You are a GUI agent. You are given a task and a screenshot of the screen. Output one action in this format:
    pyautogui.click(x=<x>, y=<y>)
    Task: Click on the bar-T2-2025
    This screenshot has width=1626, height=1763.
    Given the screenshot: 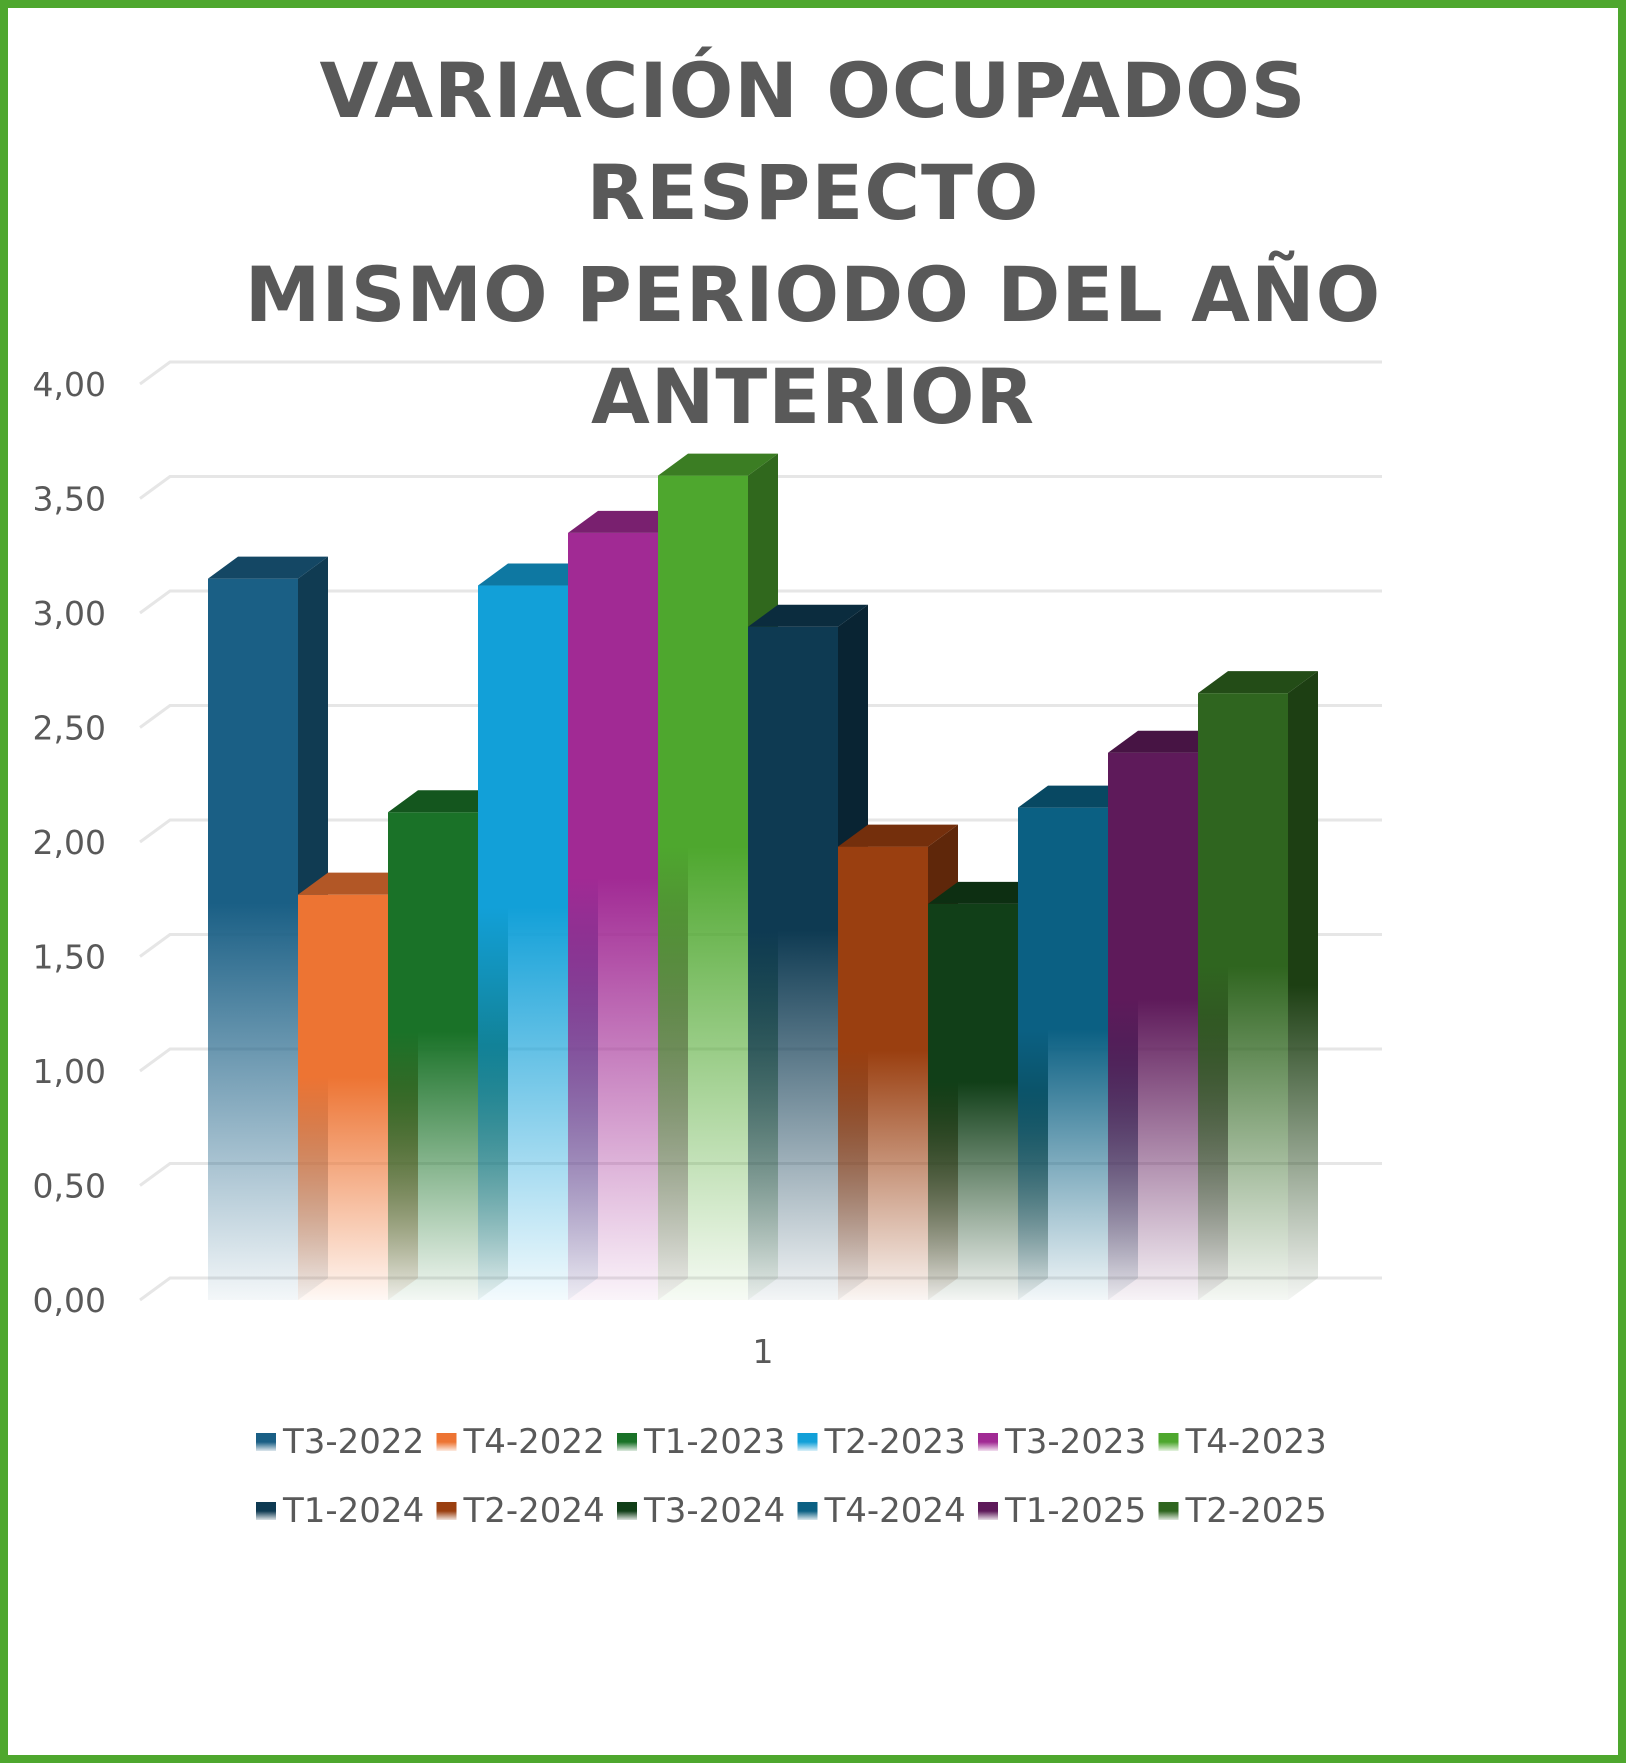 What is the action you would take?
    pyautogui.click(x=1258, y=985)
    